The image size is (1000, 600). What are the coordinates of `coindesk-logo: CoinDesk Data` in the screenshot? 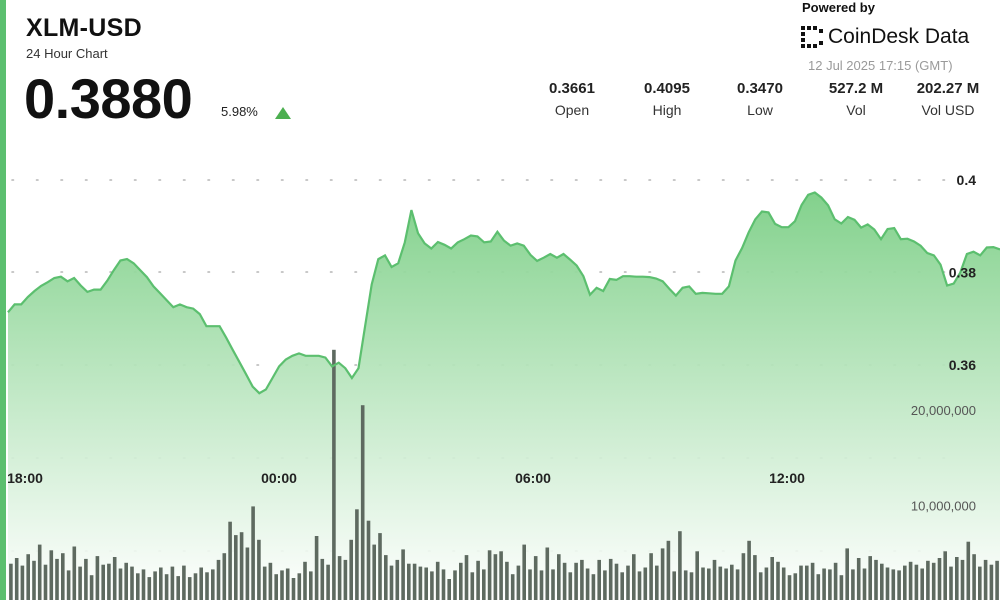 It's located at (884, 37).